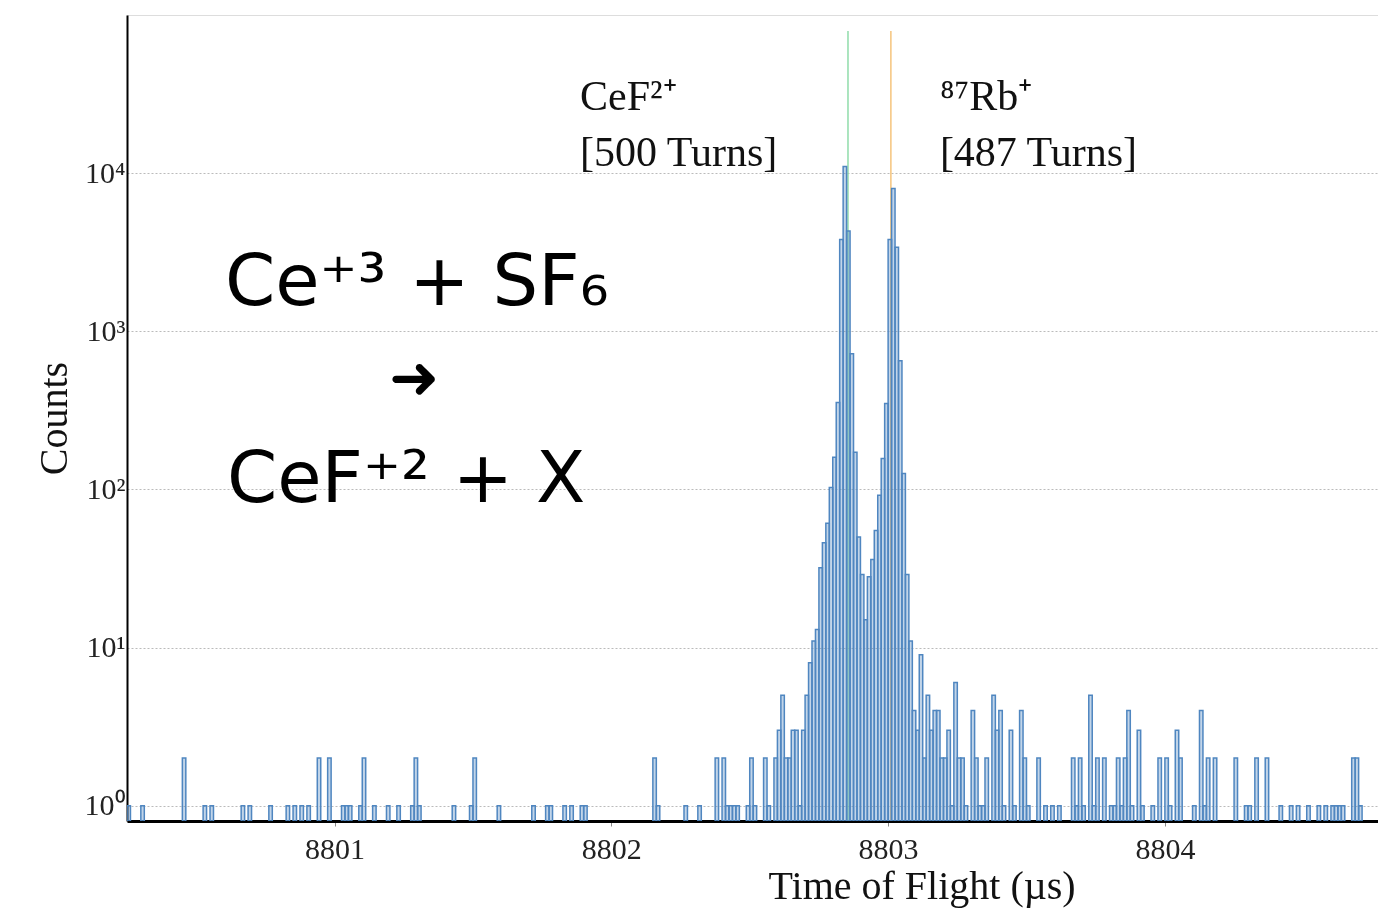 Image resolution: width=1378 pixels, height=916 pixels. I want to click on x-tick-label: 8804, so click(1165, 848).